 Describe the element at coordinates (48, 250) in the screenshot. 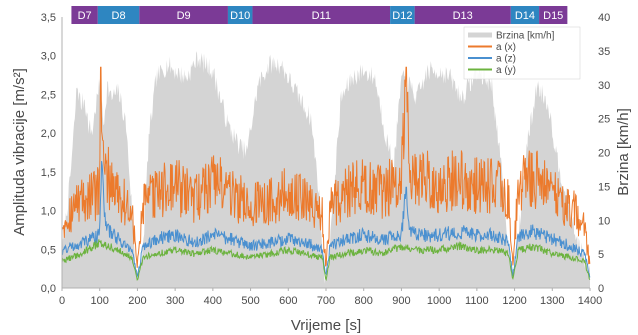

I see `y-tick-label: 0,5` at that location.